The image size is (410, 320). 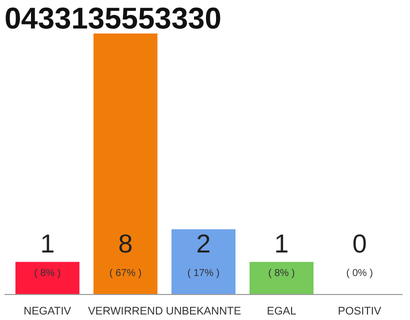 I want to click on annotation: ( 17% ), so click(x=203, y=274).